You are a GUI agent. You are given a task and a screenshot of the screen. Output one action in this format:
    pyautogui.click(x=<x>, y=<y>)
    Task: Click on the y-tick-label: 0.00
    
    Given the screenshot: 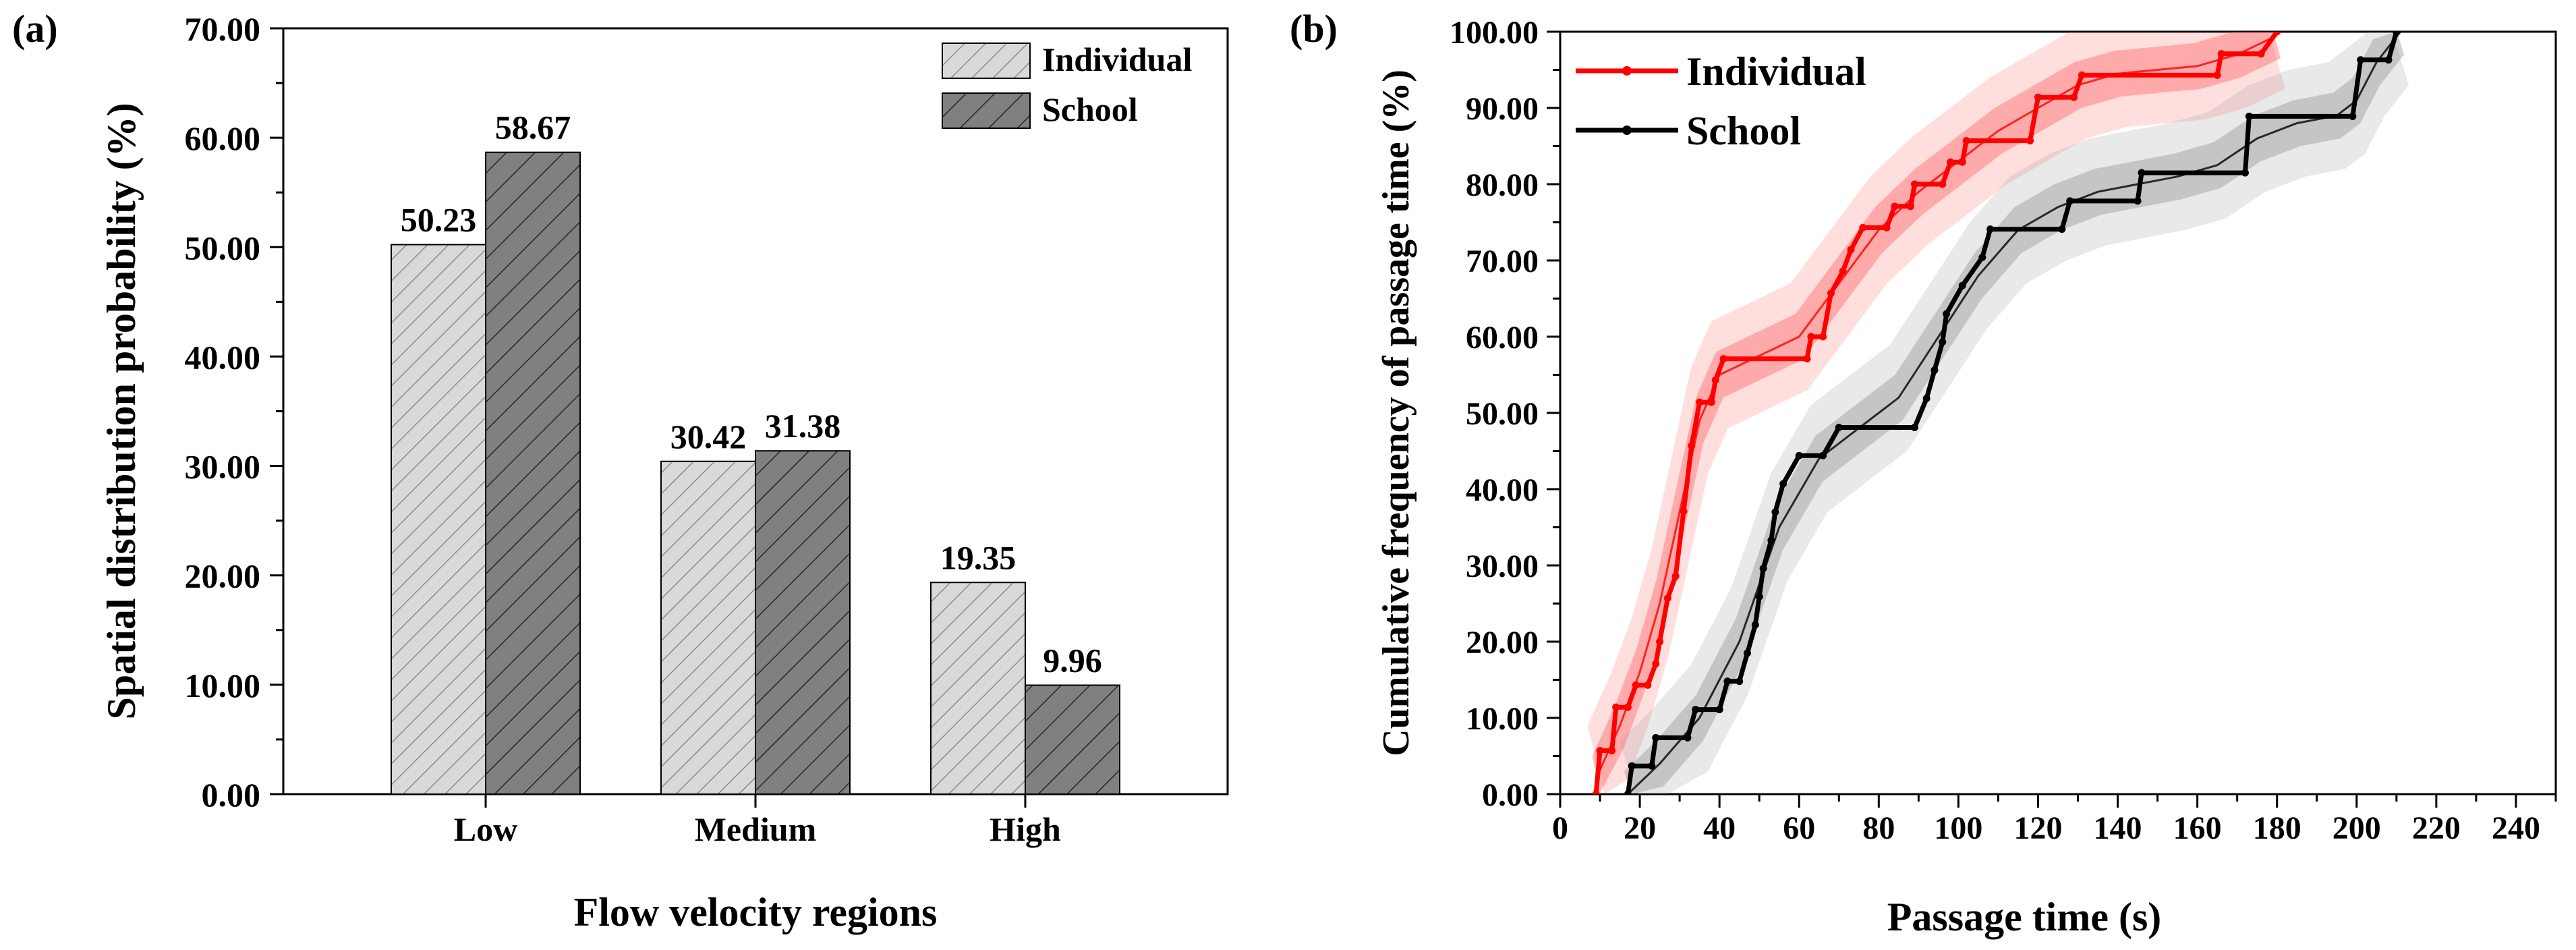 What is the action you would take?
    pyautogui.click(x=231, y=795)
    